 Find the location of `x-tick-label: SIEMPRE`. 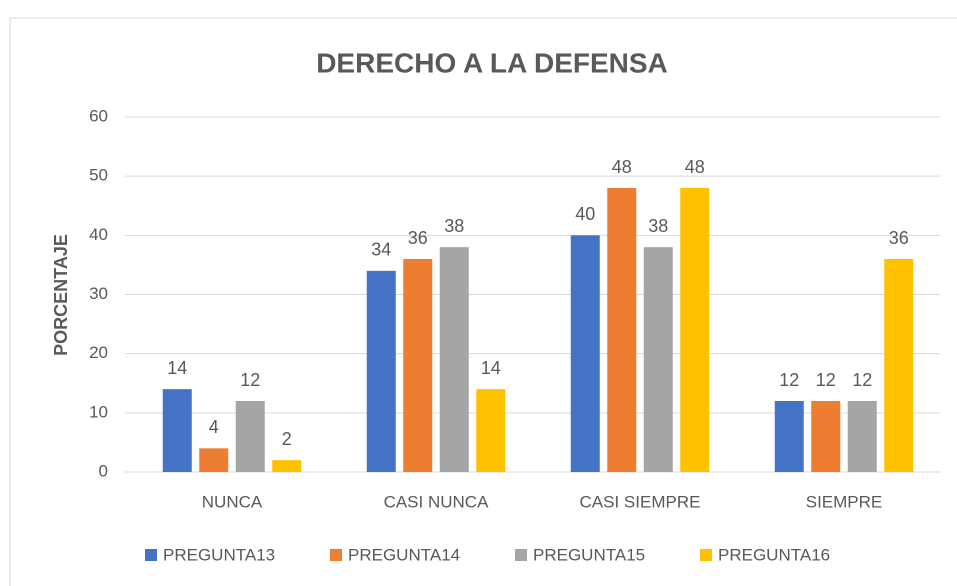

x-tick-label: SIEMPRE is located at coordinates (844, 501).